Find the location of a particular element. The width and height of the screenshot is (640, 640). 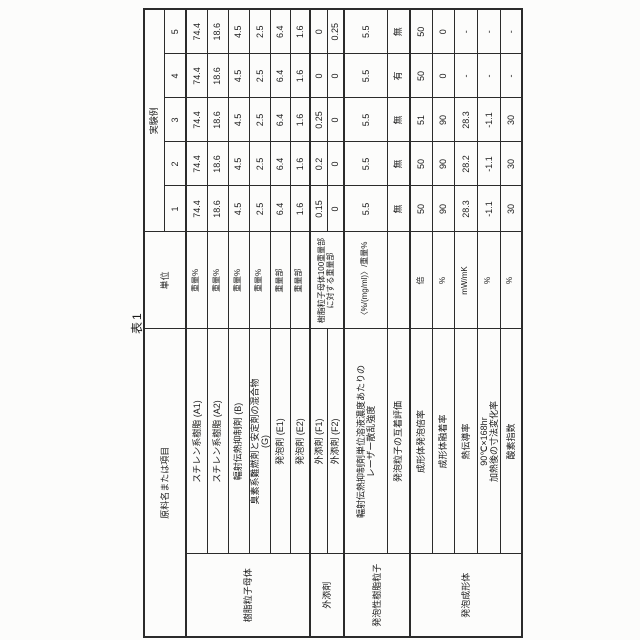

table-row: 酸素指数 % 30 30 30 - - is located at coordinates (511, 322).